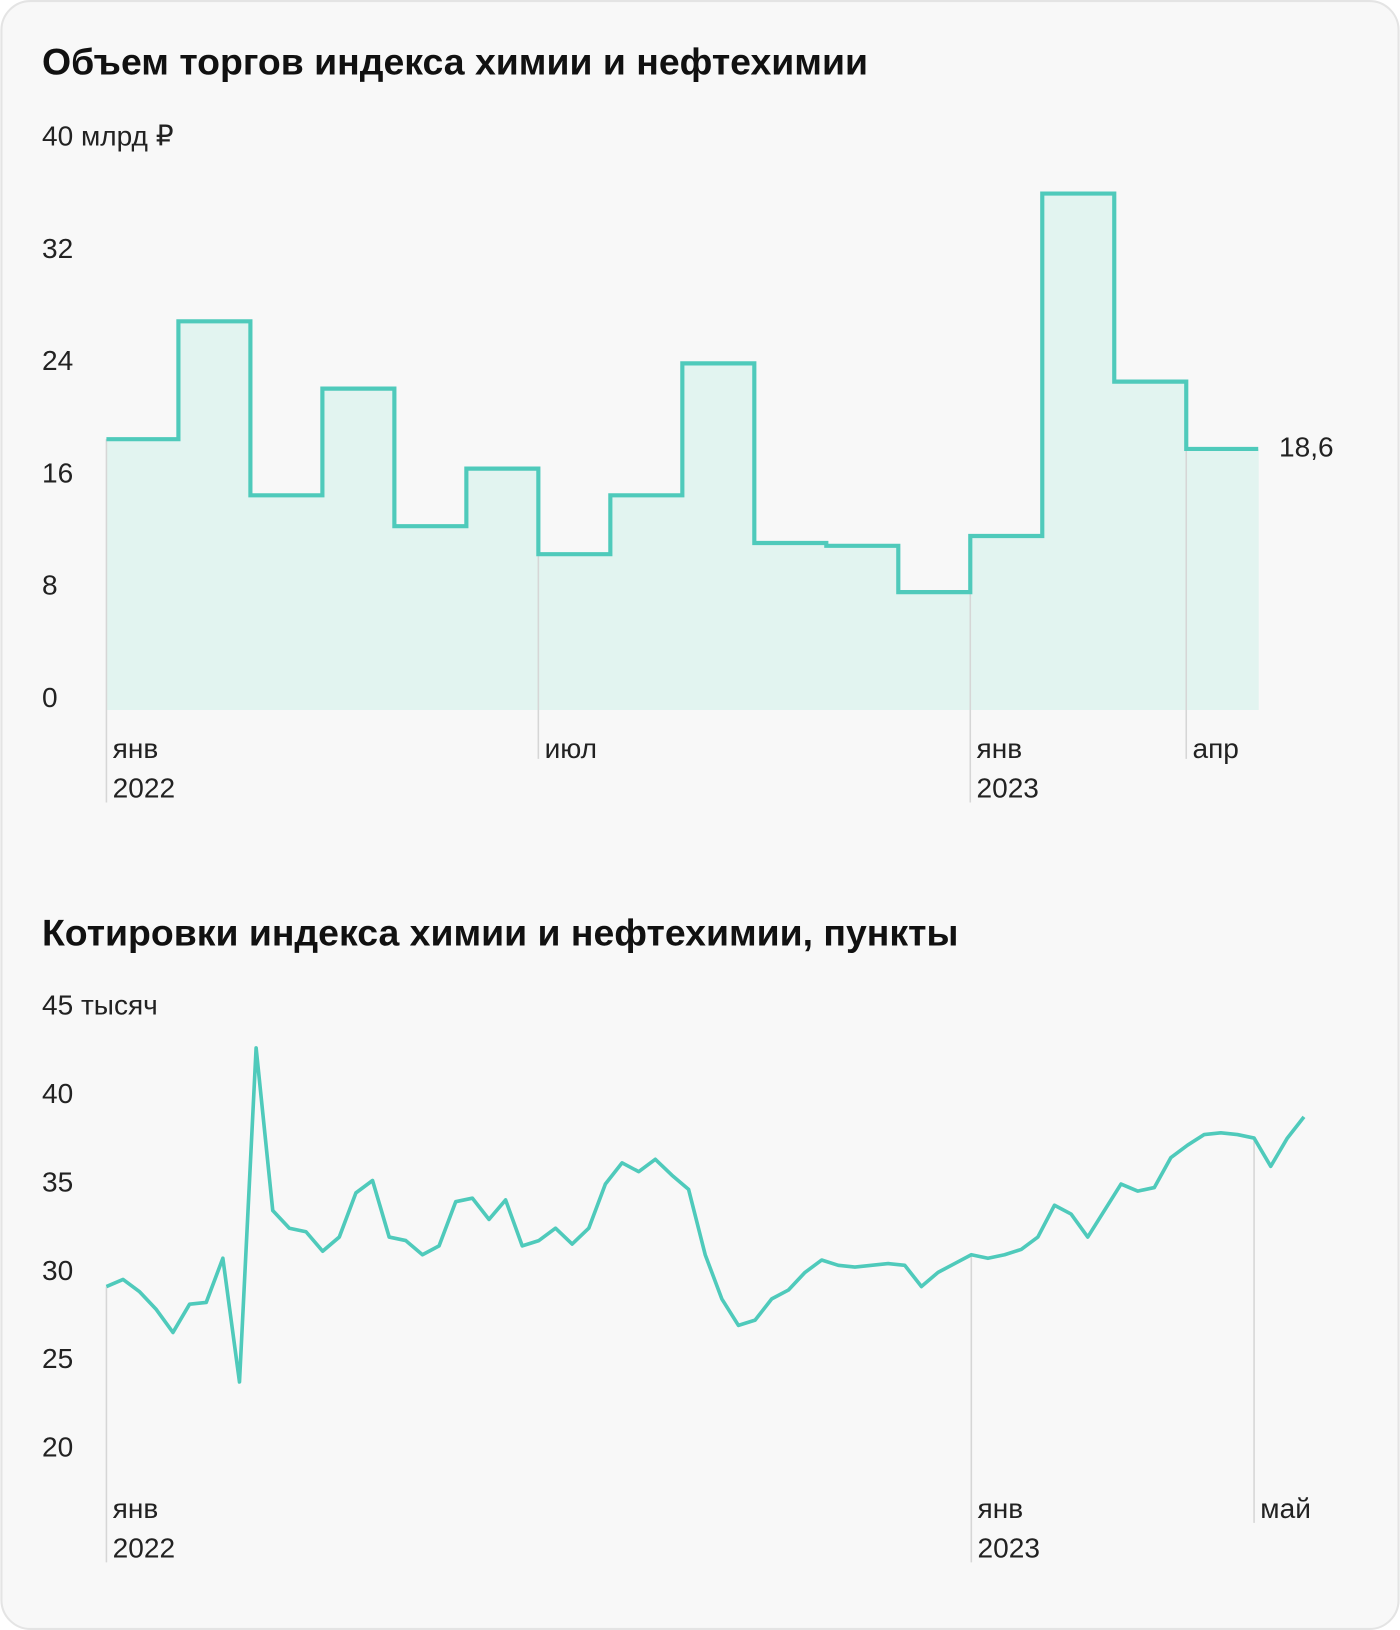  I want to click on y-tick-label: 0, so click(50, 697).